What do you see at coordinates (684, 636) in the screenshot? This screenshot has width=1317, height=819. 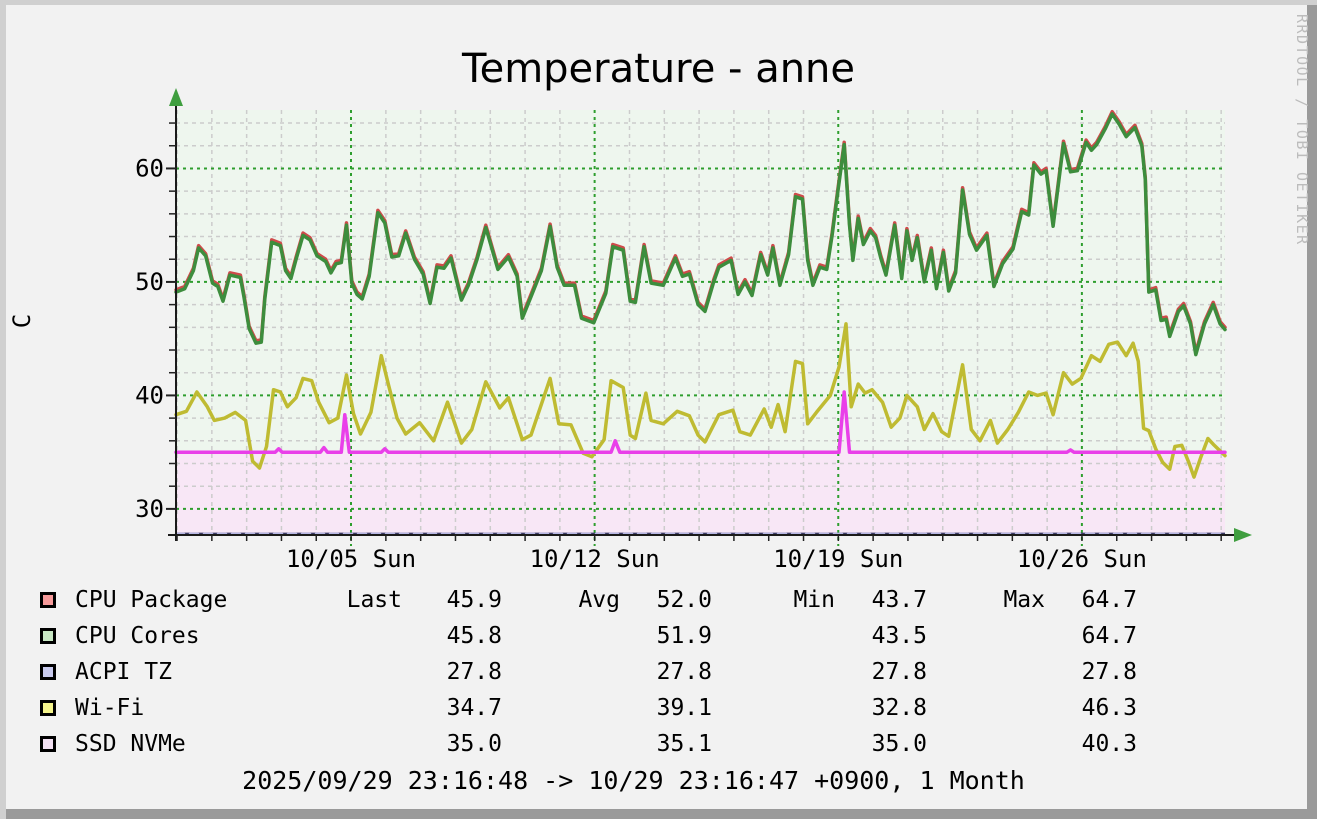 I see `avg-value: 51.9` at bounding box center [684, 636].